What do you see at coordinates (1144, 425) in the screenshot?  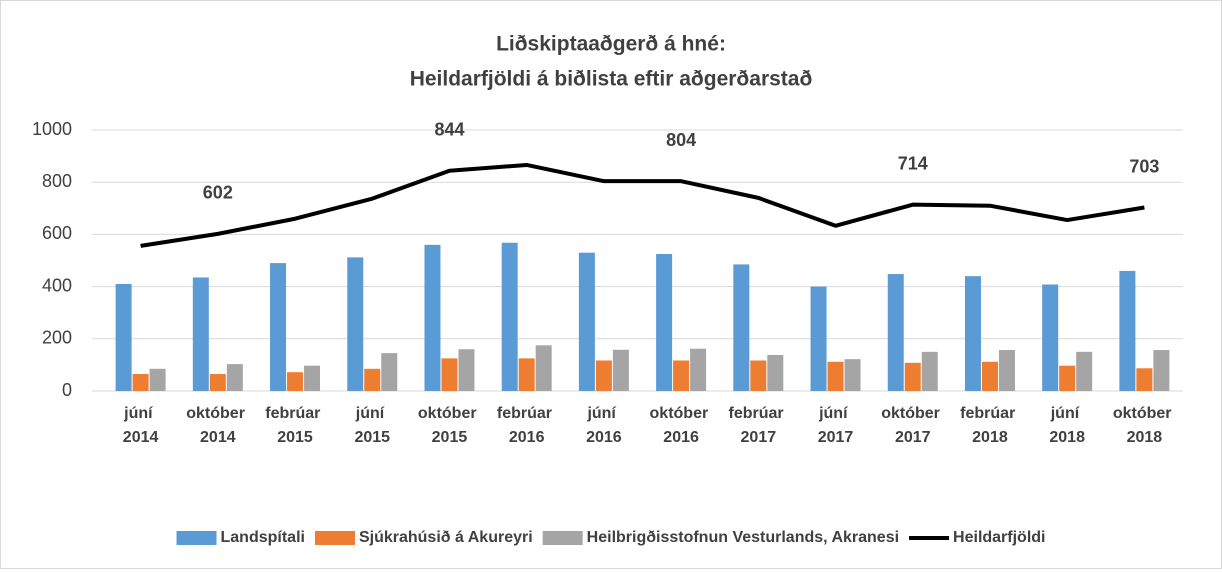 I see `x-tick-label: október 2018` at bounding box center [1144, 425].